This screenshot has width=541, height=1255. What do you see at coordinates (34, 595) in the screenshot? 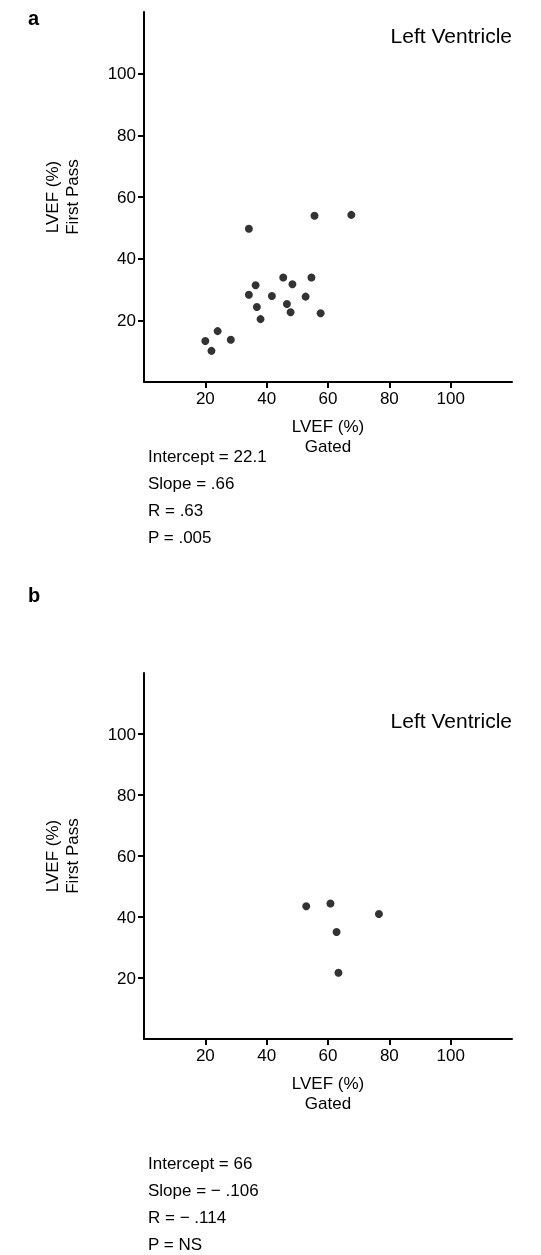
I see `text: b` at bounding box center [34, 595].